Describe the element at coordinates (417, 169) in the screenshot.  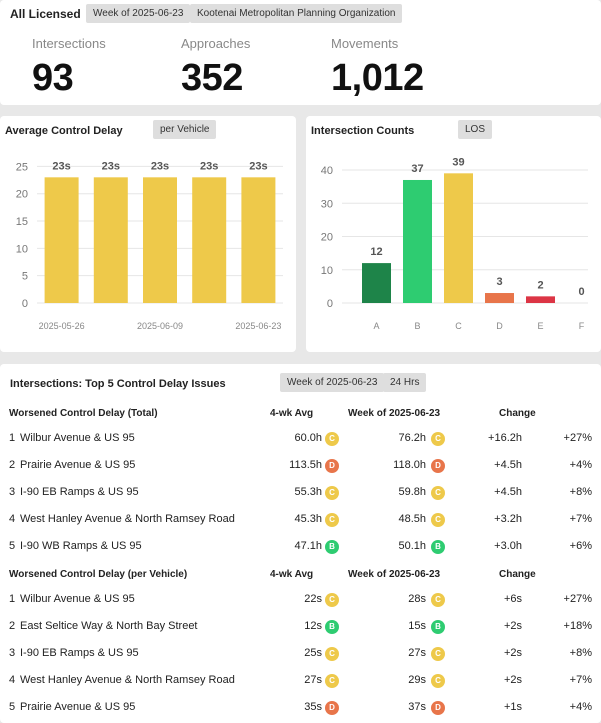
I see `data-label: 37` at that location.